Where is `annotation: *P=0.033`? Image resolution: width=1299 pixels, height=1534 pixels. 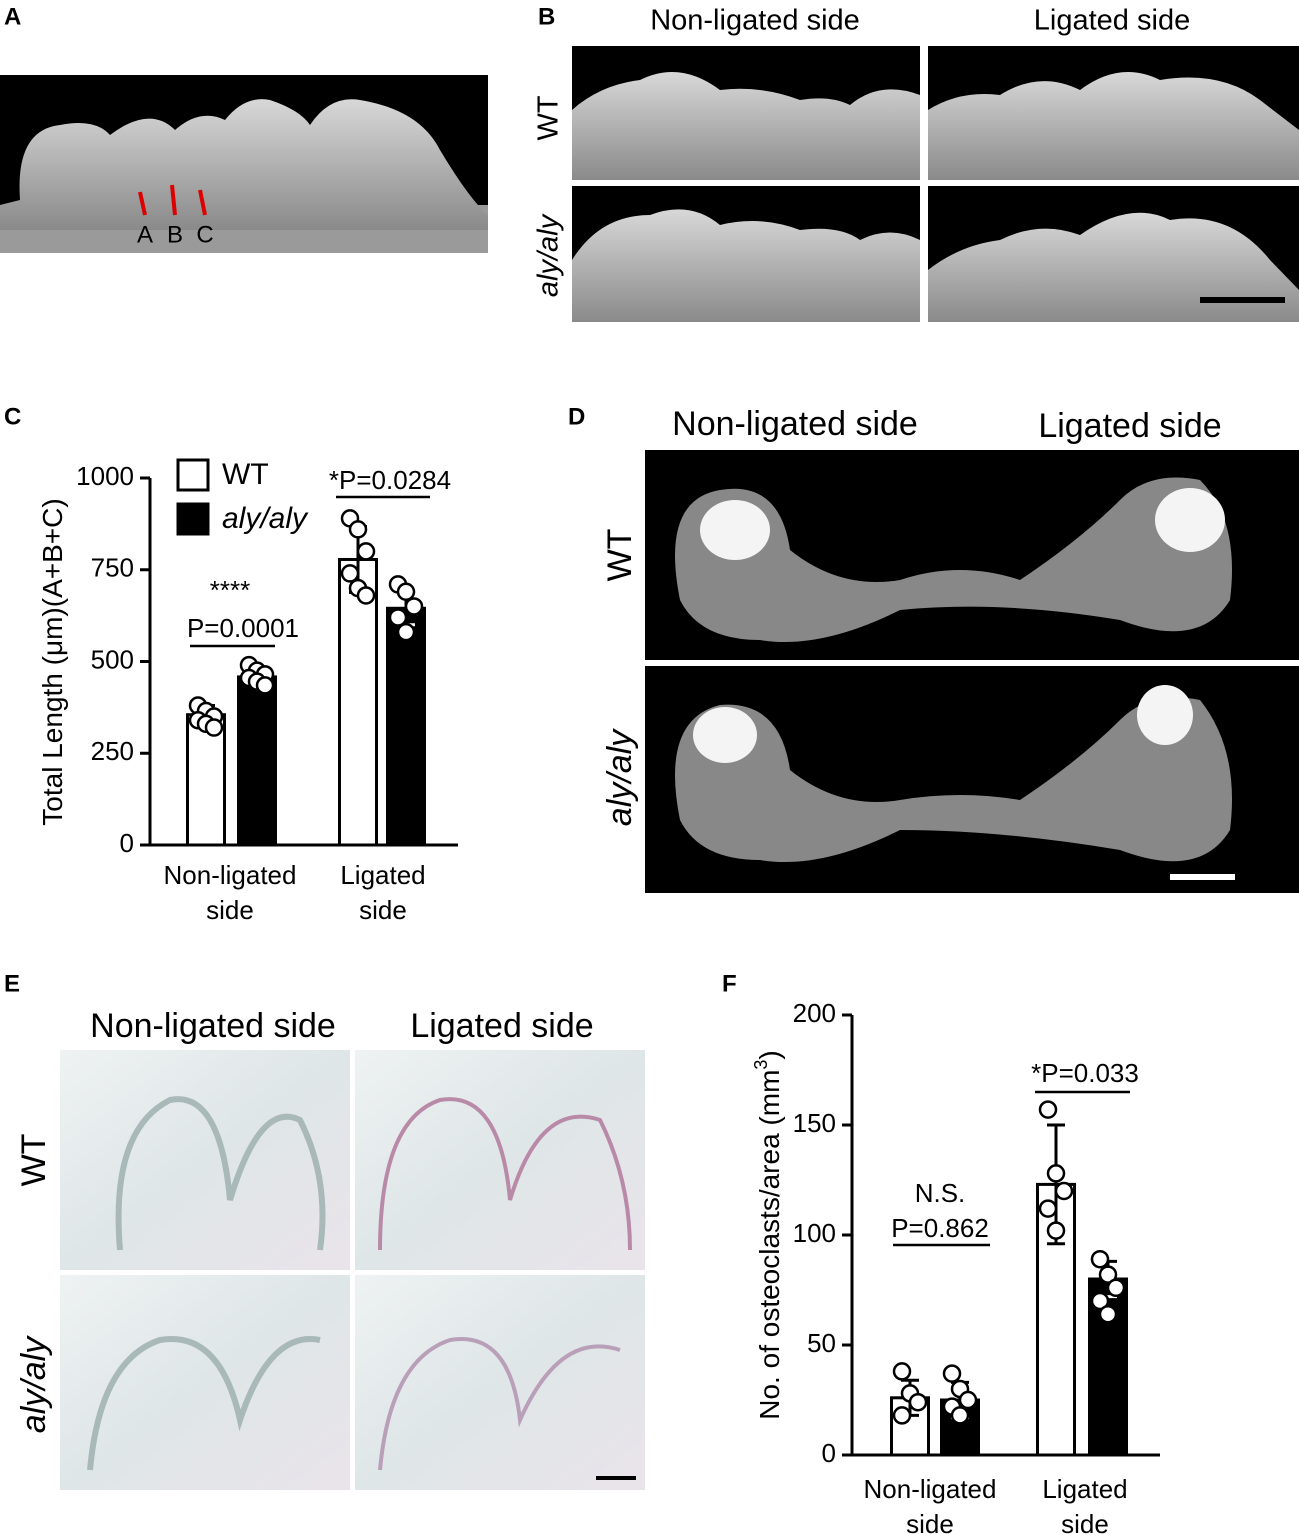 annotation: *P=0.033 is located at coordinates (1085, 1073).